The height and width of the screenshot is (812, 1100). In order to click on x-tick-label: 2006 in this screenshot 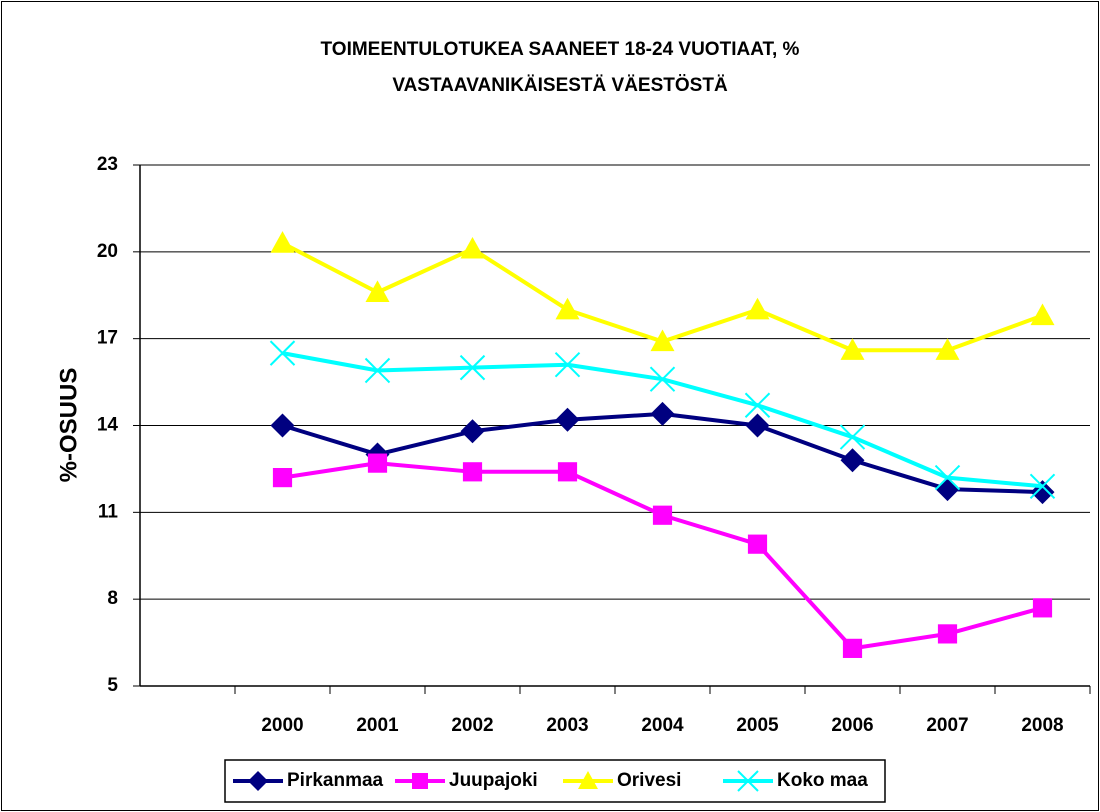, I will do `click(852, 725)`.